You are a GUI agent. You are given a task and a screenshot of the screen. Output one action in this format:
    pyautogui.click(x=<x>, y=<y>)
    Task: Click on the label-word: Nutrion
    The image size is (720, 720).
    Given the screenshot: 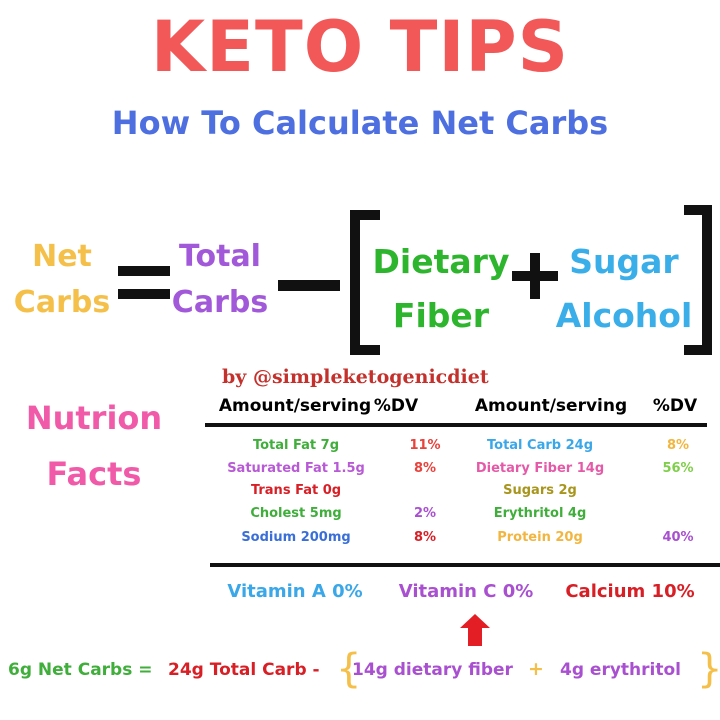 What is the action you would take?
    pyautogui.click(x=94, y=418)
    